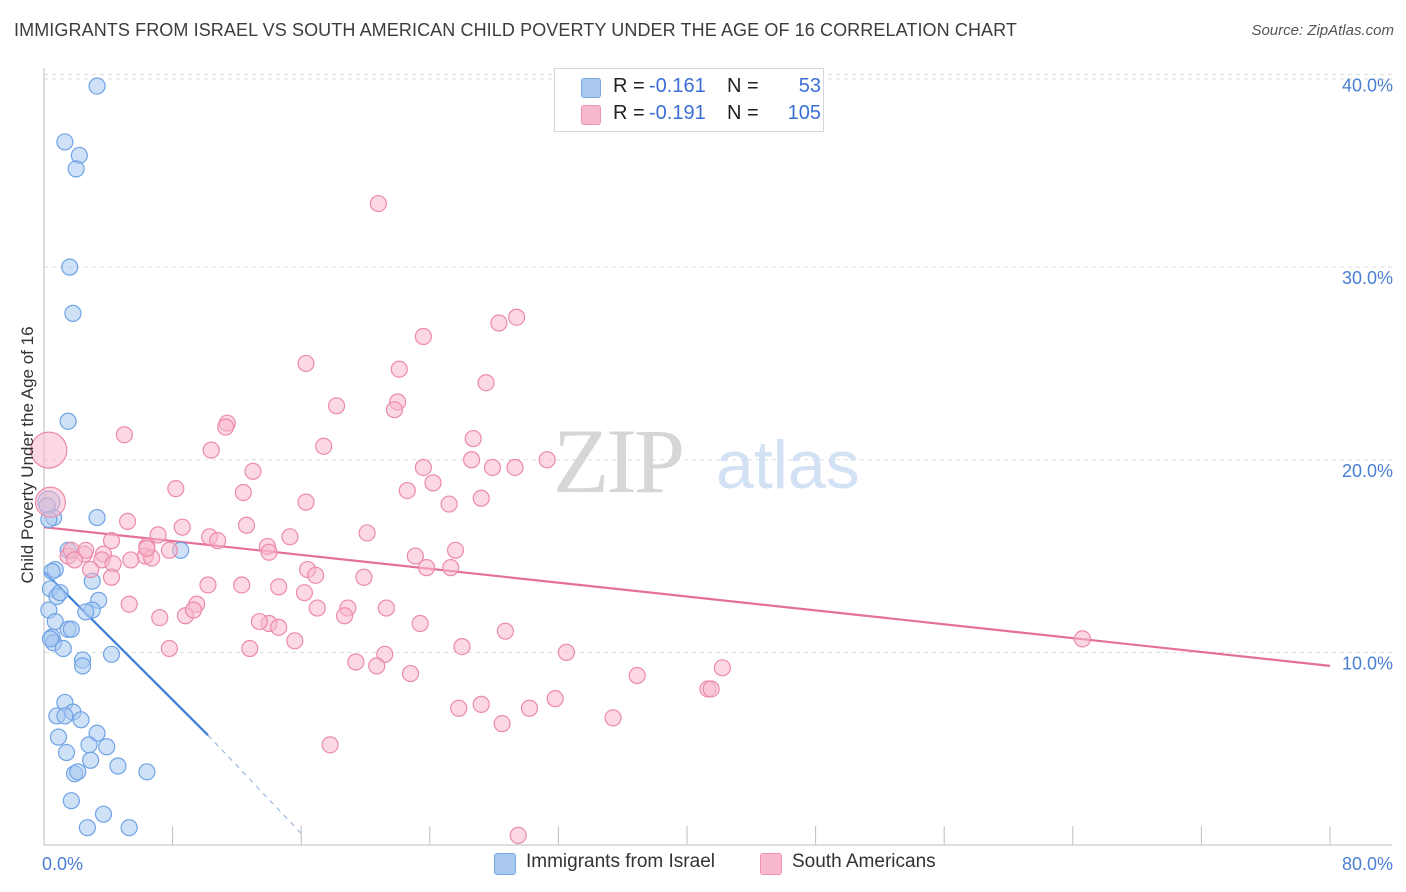  Describe the element at coordinates (677, 86) in the screenshot. I see `r-value: -0.161` at that location.